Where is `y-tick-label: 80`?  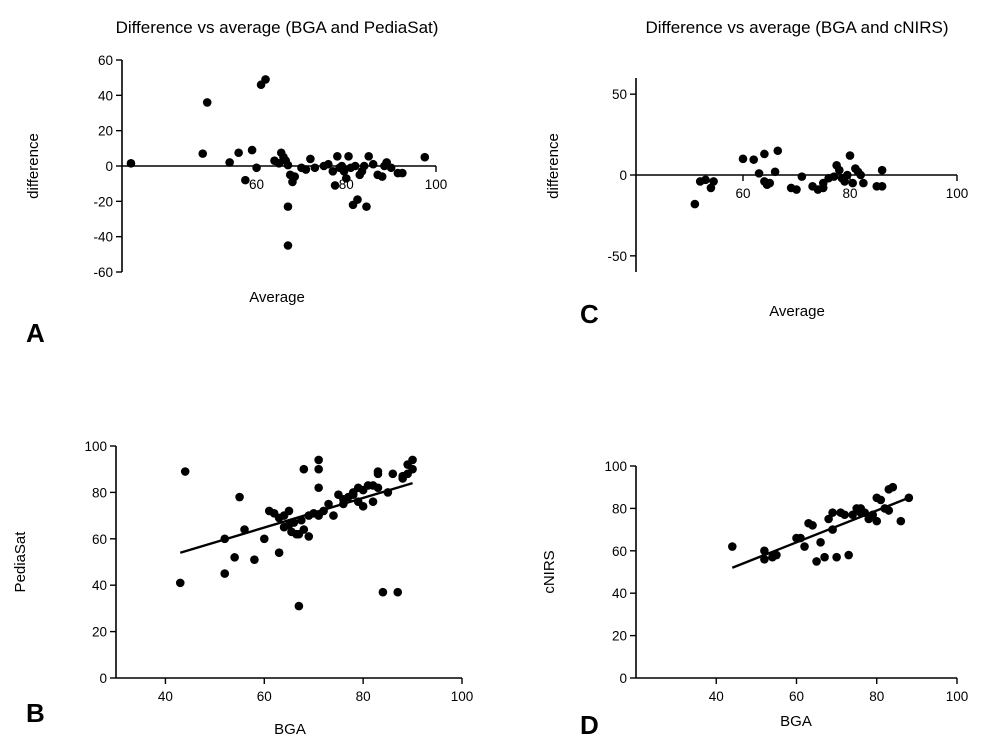
y-tick-label: 80 is located at coordinates (619, 508).